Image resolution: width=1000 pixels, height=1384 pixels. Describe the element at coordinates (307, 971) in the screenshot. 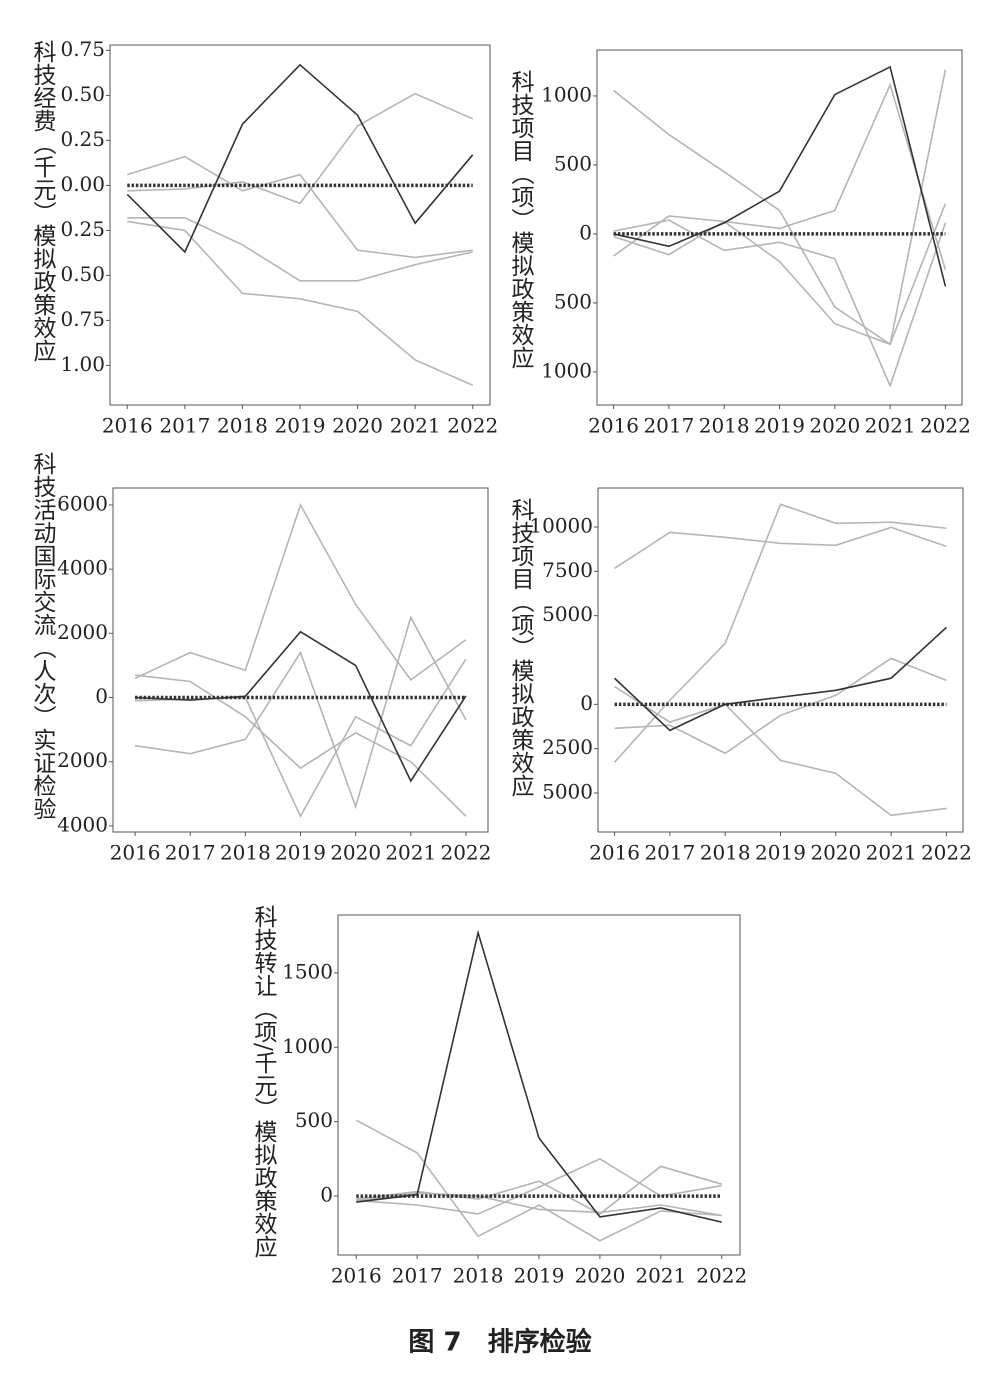

I see `y-tick-label: 1500` at that location.